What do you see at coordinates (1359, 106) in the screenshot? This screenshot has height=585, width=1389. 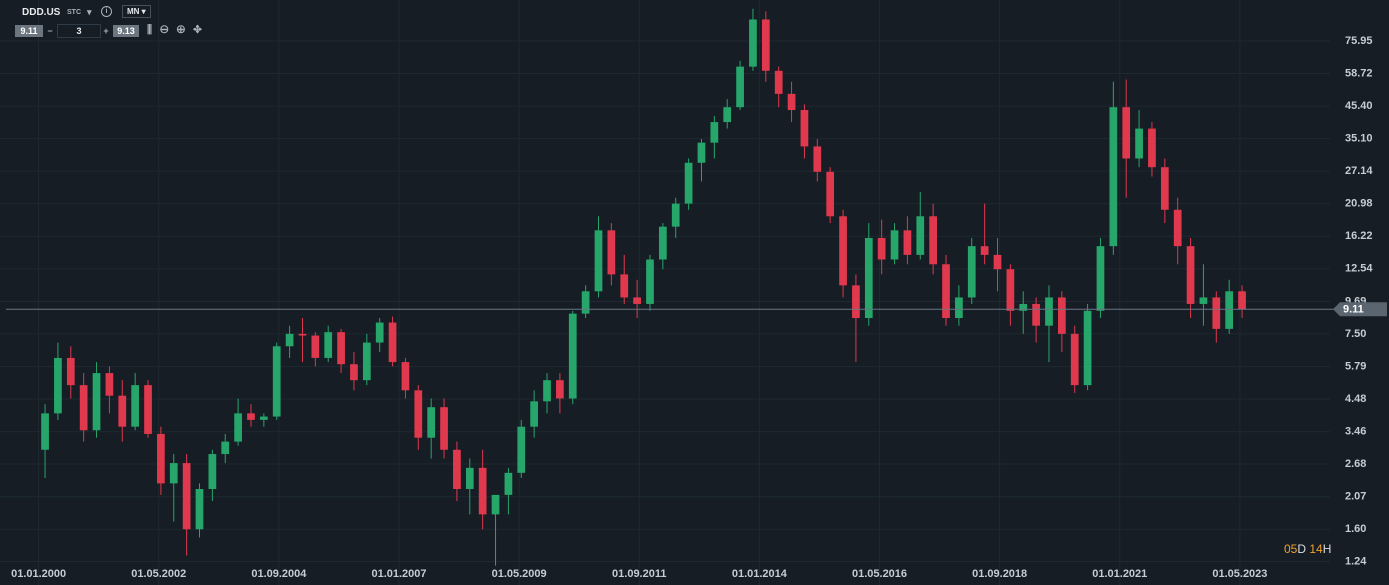 I see `y-tick-label: 45.40` at bounding box center [1359, 106].